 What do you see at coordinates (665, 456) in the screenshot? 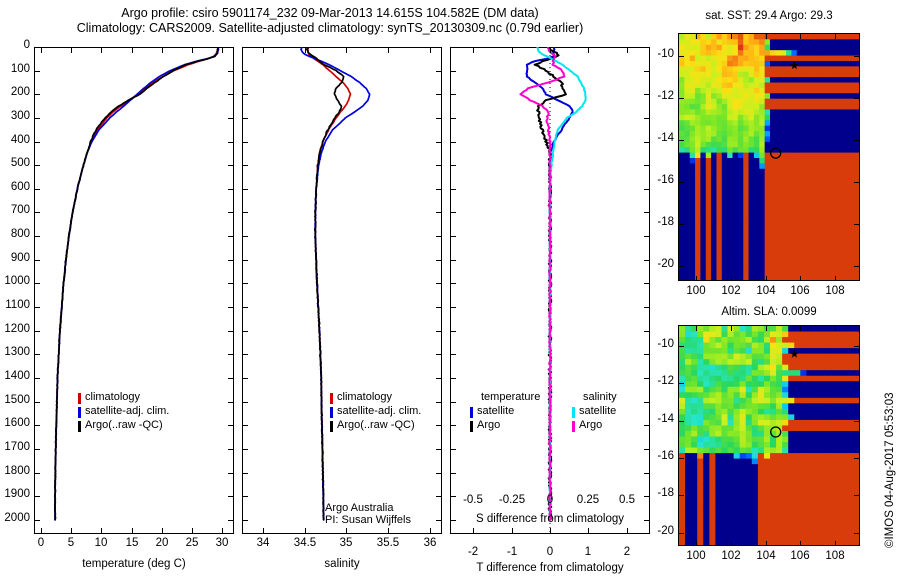
I see `axis-tick-label: -16` at bounding box center [665, 456].